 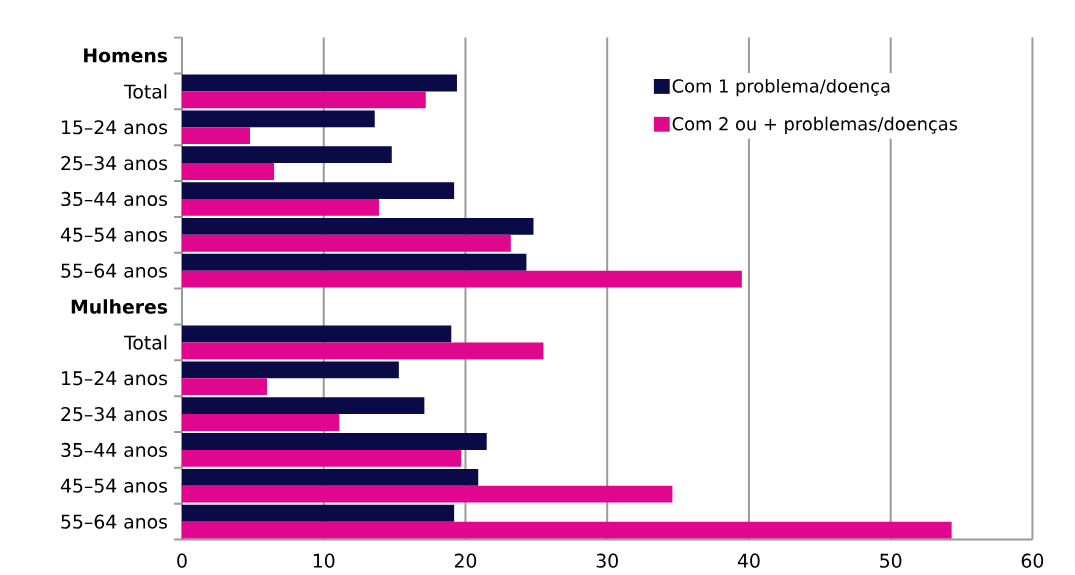 What do you see at coordinates (119, 306) in the screenshot?
I see `y-tick-label: Mulheres` at bounding box center [119, 306].